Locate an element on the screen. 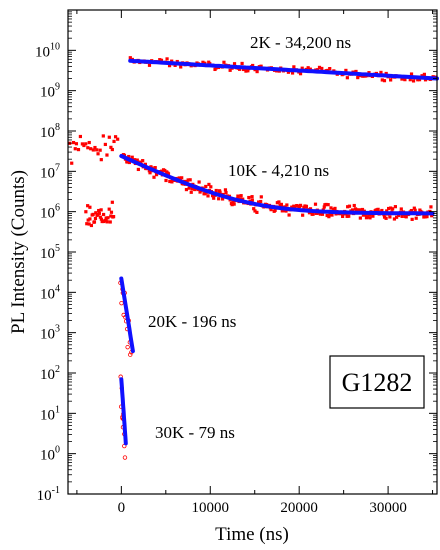 The height and width of the screenshot is (550, 440). fit-line-10k is located at coordinates (277, 185).